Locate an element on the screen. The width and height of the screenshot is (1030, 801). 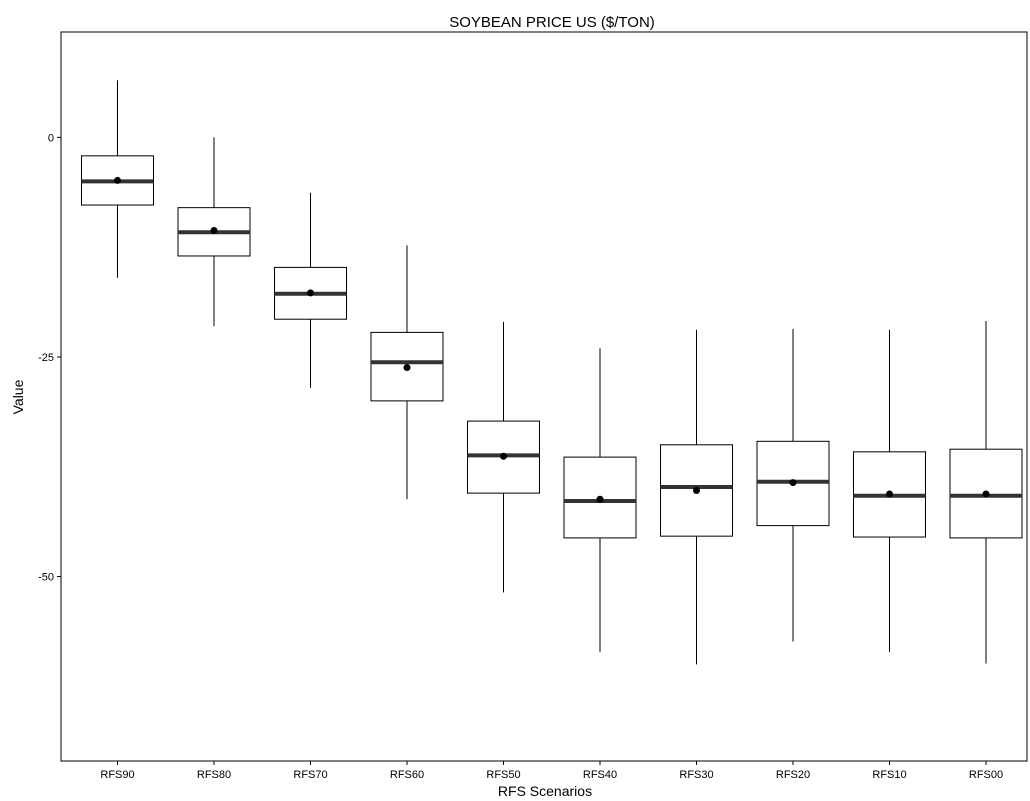
x-tick-label: RFS80 is located at coordinates (214, 775).